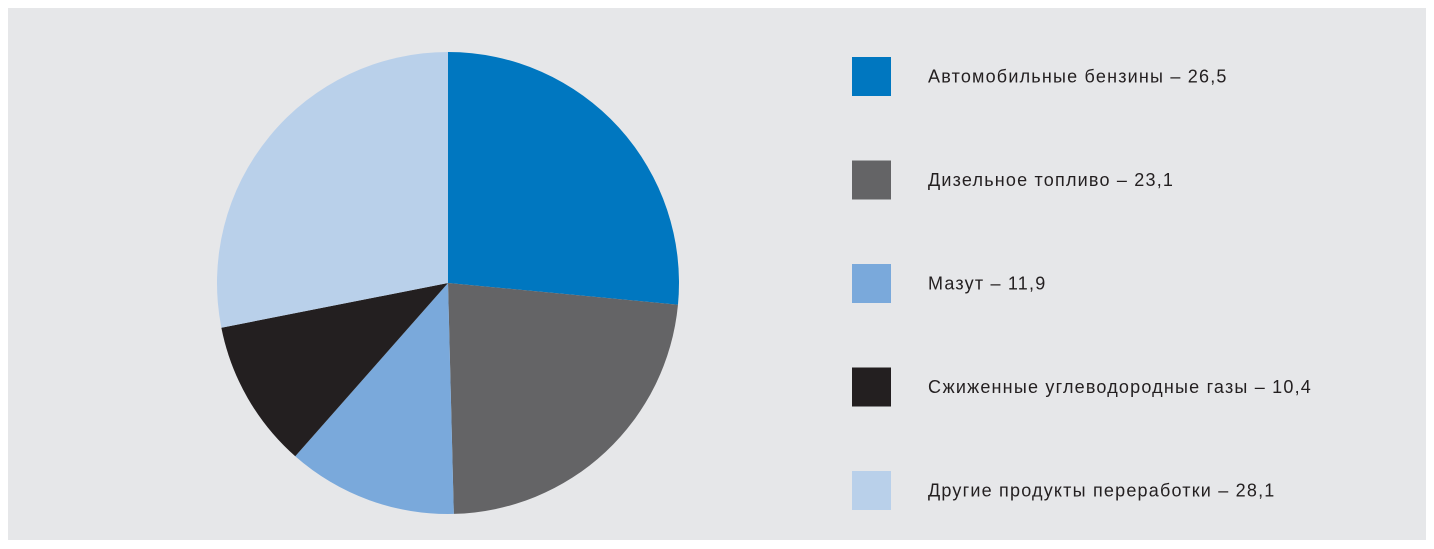 This screenshot has width=1434, height=549. What do you see at coordinates (1120, 387) in the screenshot?
I see `legend-label: Сжиженные углеводородные газы – 10,4` at bounding box center [1120, 387].